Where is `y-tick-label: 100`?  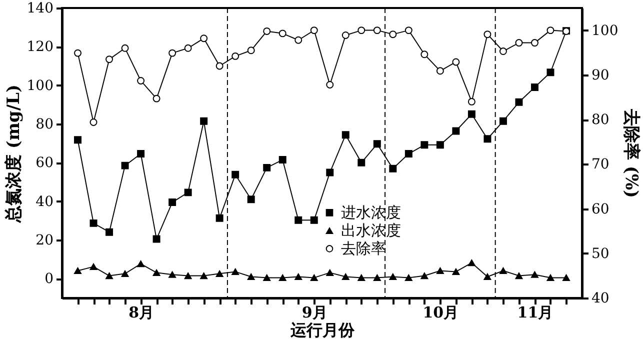
y-tick-label: 100 is located at coordinates (40, 86).